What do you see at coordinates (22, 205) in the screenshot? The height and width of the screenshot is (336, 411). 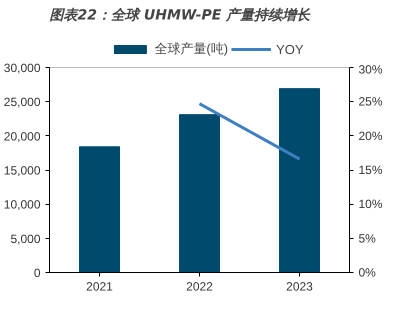 I see `y-tick-label: 10,000` at bounding box center [22, 205].